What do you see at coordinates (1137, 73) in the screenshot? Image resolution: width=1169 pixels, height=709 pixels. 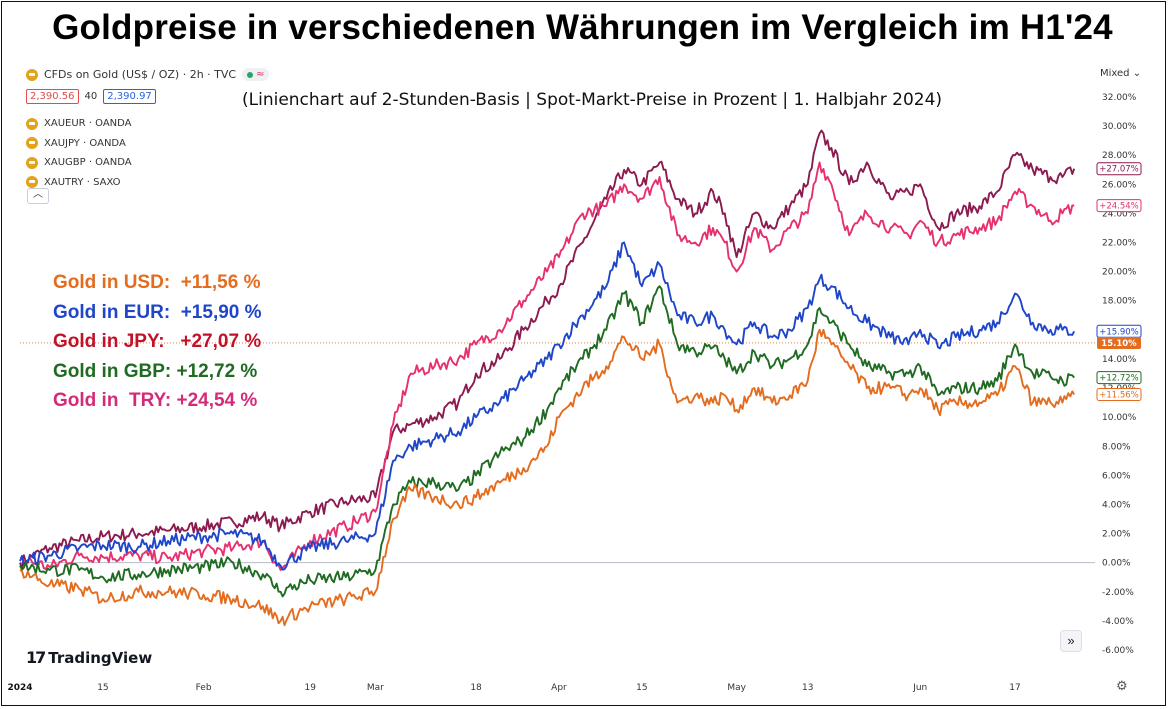 I see `chevron-down-icon: ⌄` at bounding box center [1137, 73].